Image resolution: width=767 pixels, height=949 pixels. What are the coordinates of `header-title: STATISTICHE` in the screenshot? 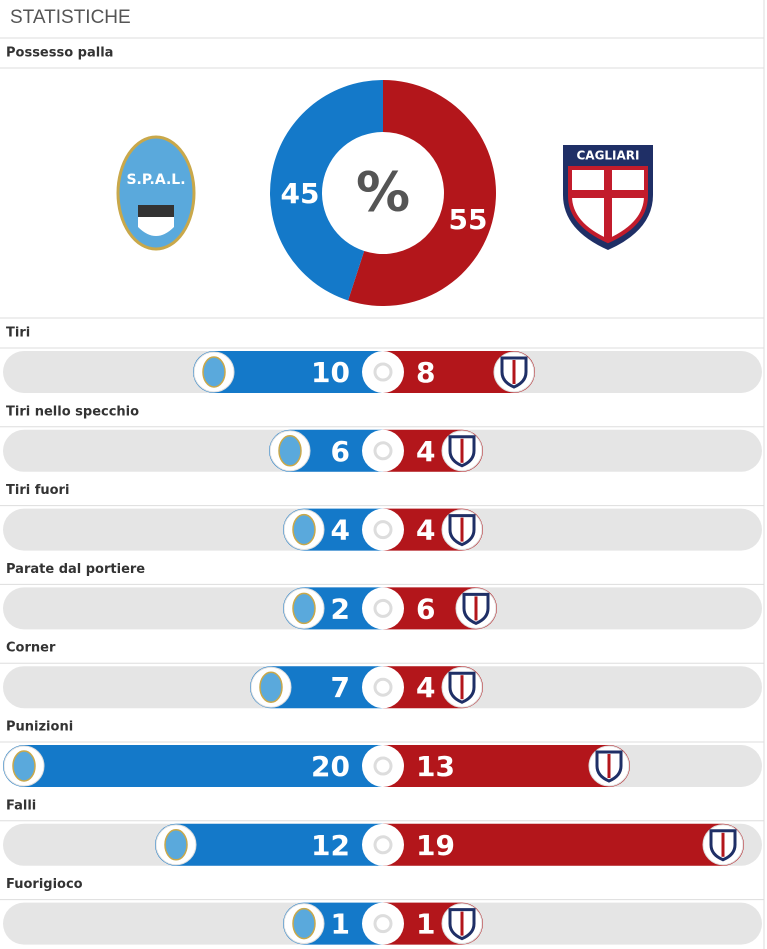 It's located at (70, 17).